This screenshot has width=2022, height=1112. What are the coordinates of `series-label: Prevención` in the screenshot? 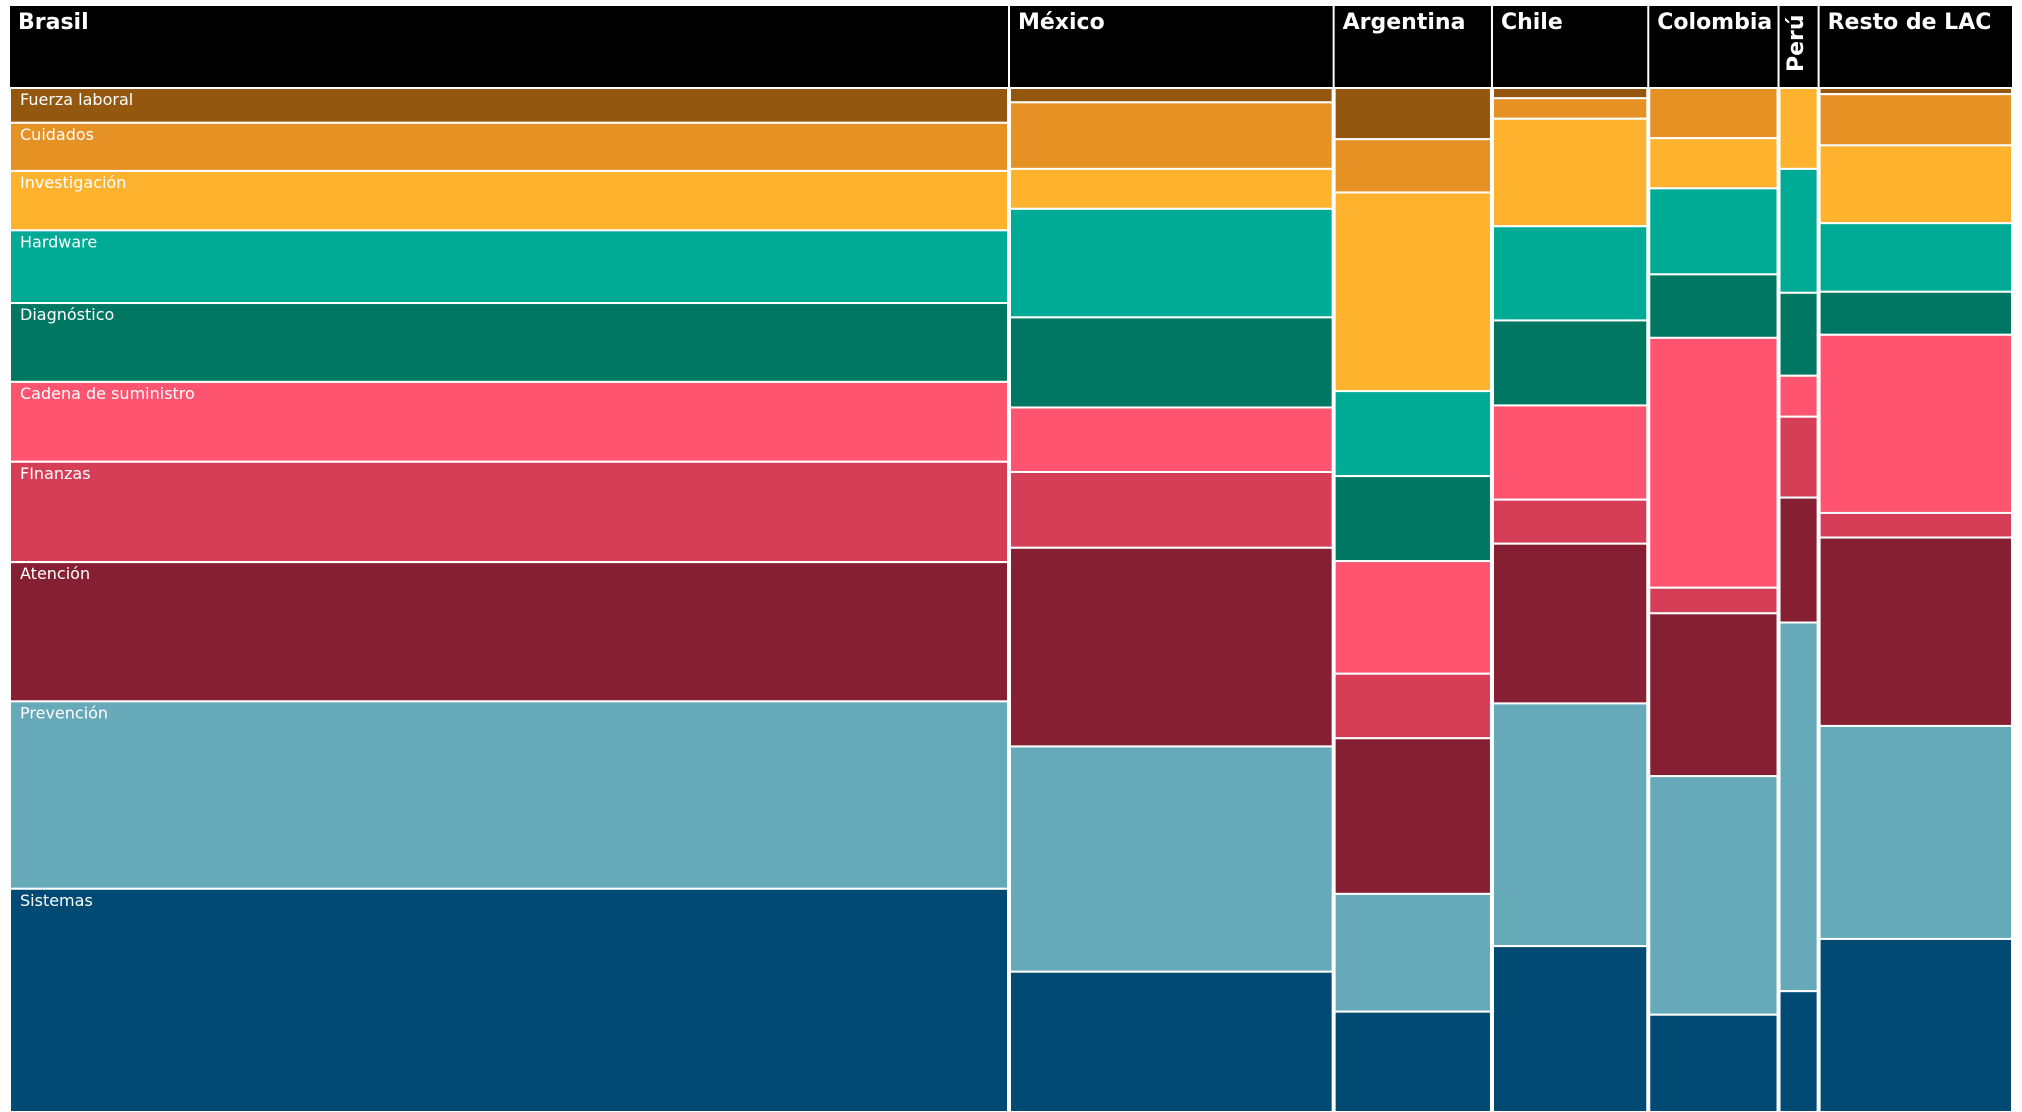 It's located at (64, 712).